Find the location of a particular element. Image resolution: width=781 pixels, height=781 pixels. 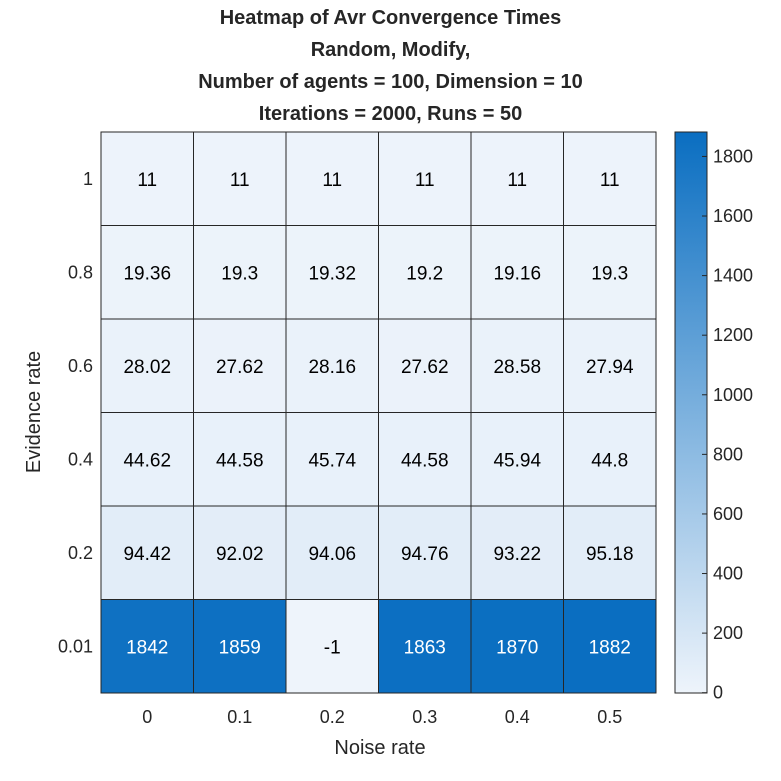

chart-title-line-3: Number of agents = 100, Dimension = 10 is located at coordinates (390, 82).